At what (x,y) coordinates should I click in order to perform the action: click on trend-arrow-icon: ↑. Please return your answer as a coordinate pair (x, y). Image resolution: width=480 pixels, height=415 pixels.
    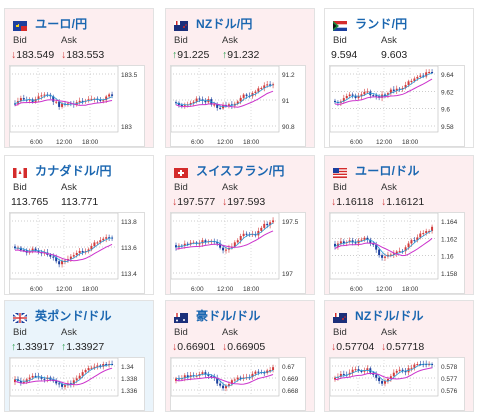
    Looking at the image, I should click on (175, 55).